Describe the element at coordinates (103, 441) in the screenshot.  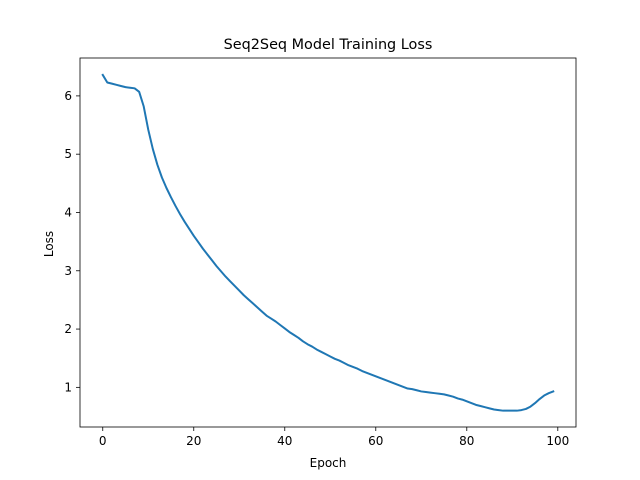
I see `x-tick-label: 0` at that location.